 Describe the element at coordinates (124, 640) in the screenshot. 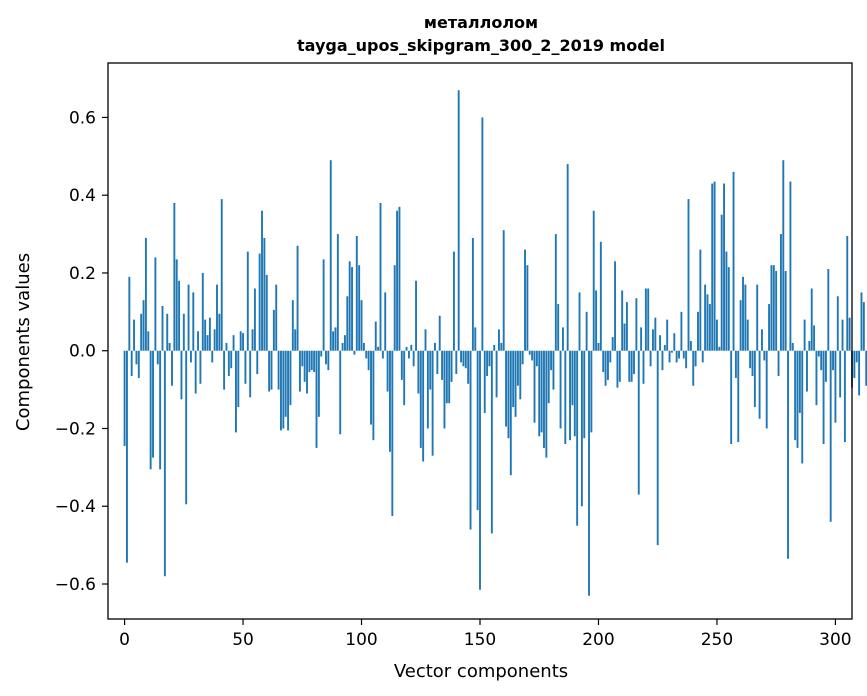

I see `x-tick-label: 0` at that location.